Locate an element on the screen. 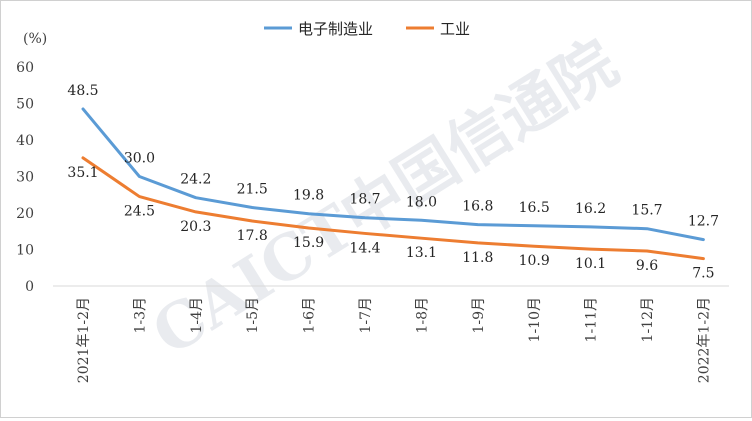 The image size is (752, 421). legend: 电子制造业 工业 is located at coordinates (367, 29).